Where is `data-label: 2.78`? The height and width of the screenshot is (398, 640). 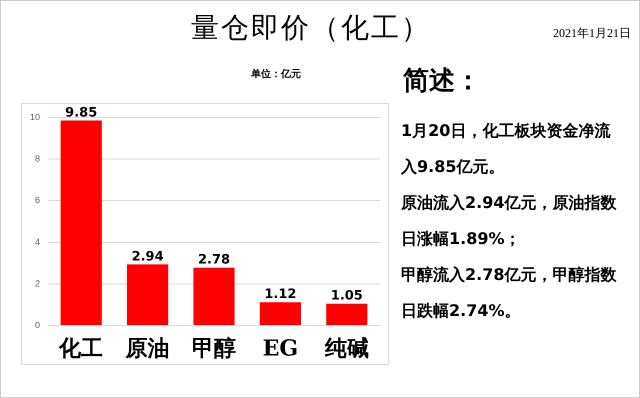
data-label: 2.78 is located at coordinates (214, 260).